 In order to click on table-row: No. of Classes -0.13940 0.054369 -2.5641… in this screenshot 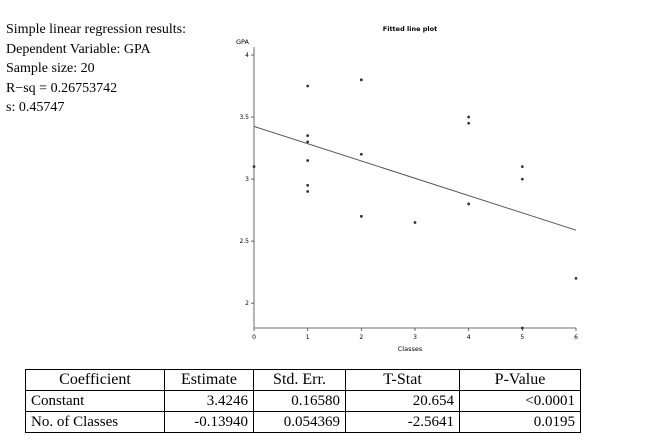, I will do `click(303, 422)`.